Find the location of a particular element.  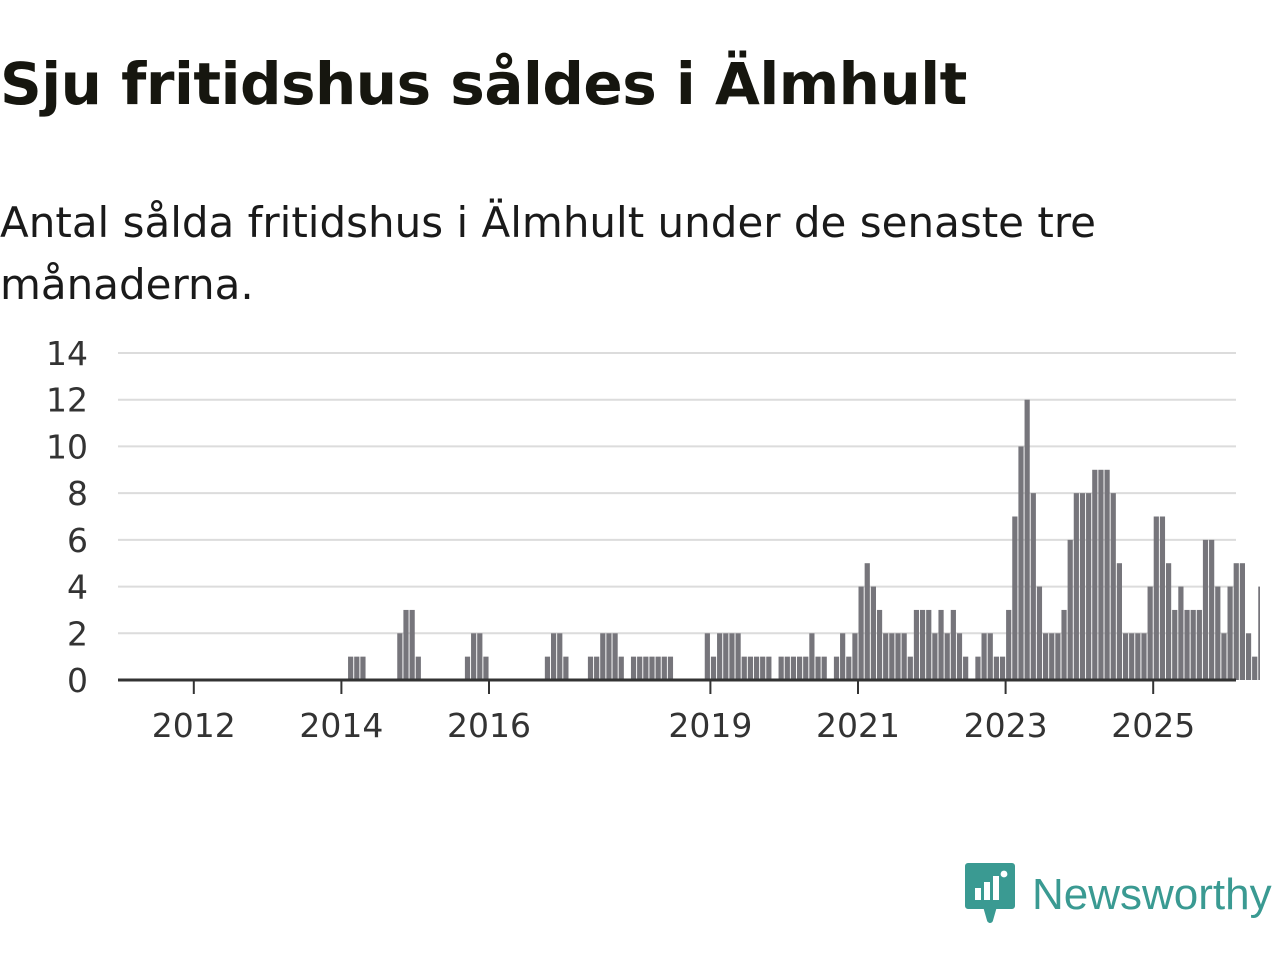

chart-title: Sju fritidshus såldes i Älmhult is located at coordinates (483, 84).